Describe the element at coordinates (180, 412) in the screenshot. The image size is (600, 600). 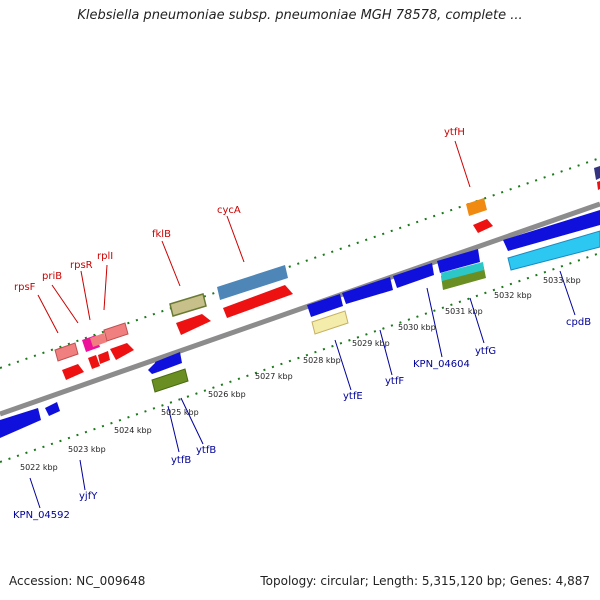
I see `axis-label: 5025 kbp` at that location.